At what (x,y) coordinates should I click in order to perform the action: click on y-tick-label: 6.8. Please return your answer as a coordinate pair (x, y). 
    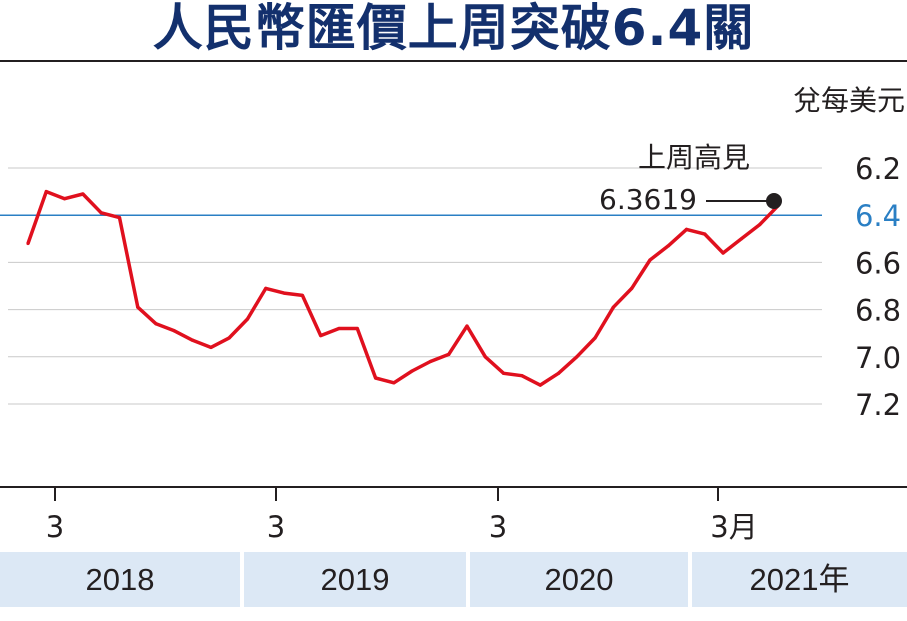
    Looking at the image, I should click on (878, 311).